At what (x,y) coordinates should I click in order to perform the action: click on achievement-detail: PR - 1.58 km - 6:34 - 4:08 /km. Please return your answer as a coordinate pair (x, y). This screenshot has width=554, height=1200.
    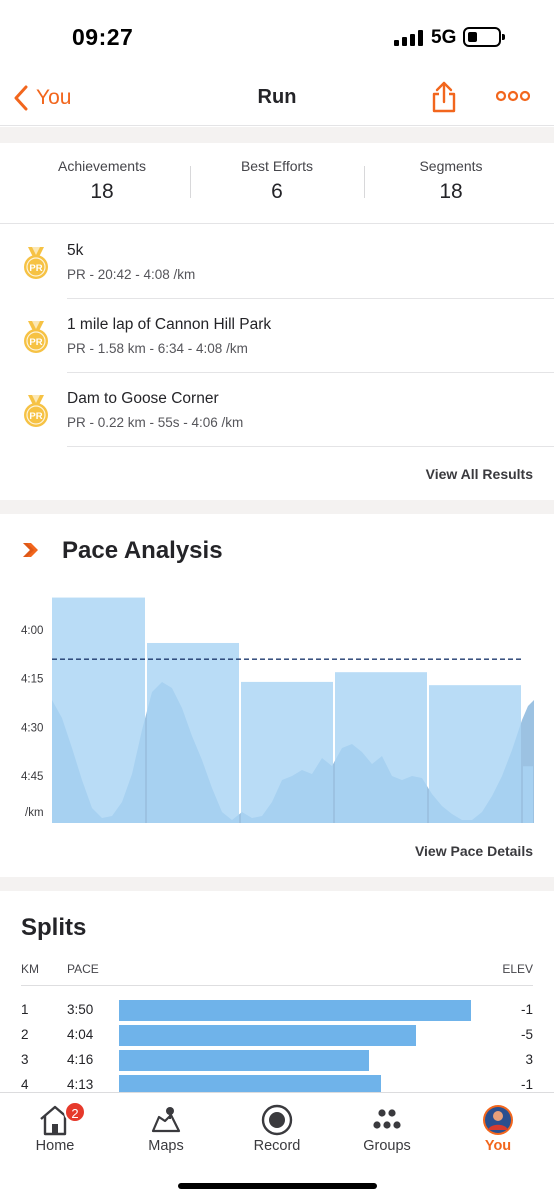
    Looking at the image, I should click on (157, 348).